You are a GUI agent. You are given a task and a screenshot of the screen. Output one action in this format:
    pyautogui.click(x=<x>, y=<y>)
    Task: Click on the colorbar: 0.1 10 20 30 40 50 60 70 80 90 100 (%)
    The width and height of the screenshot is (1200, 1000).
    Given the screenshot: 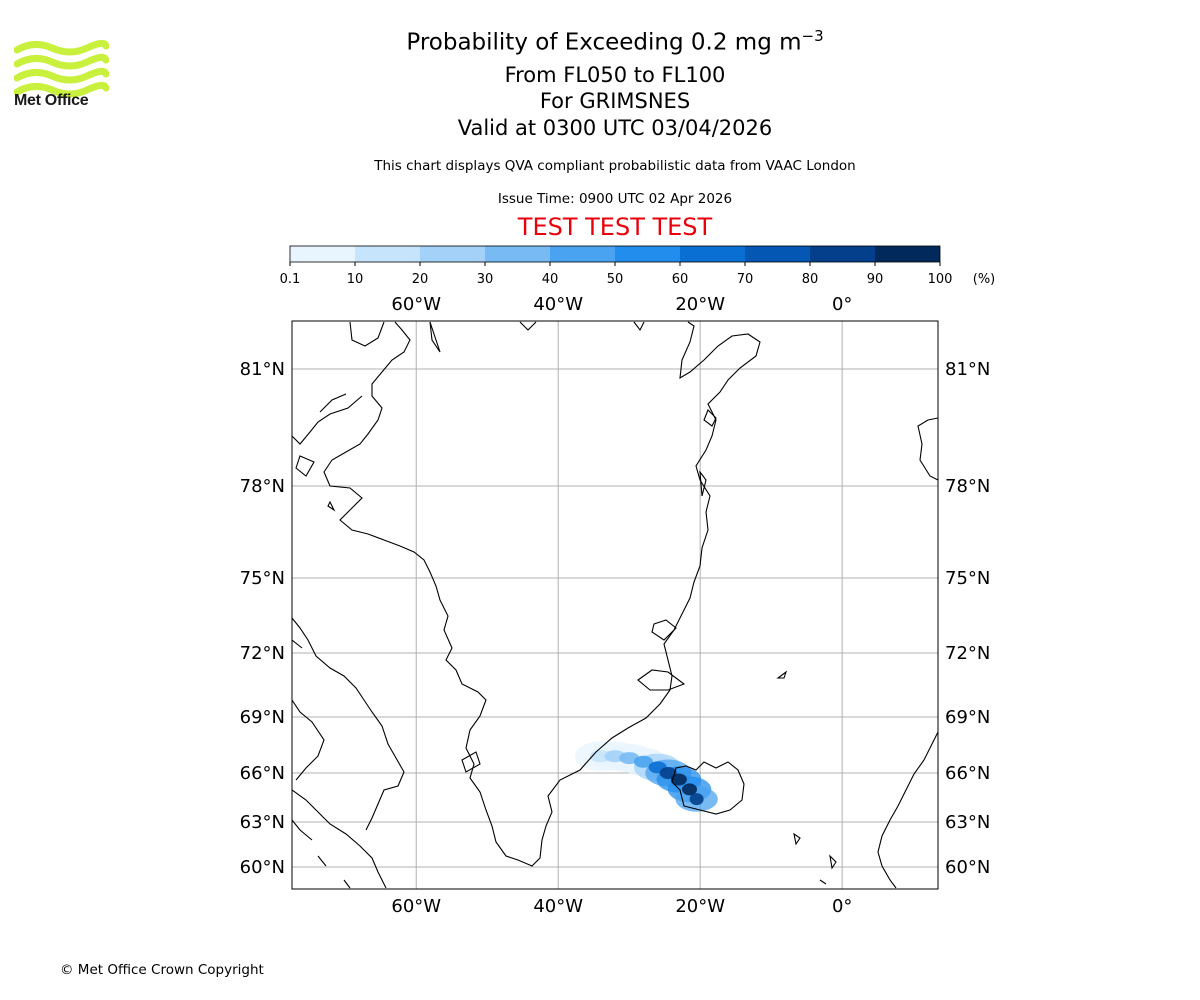 What is the action you would take?
    pyautogui.click(x=638, y=266)
    